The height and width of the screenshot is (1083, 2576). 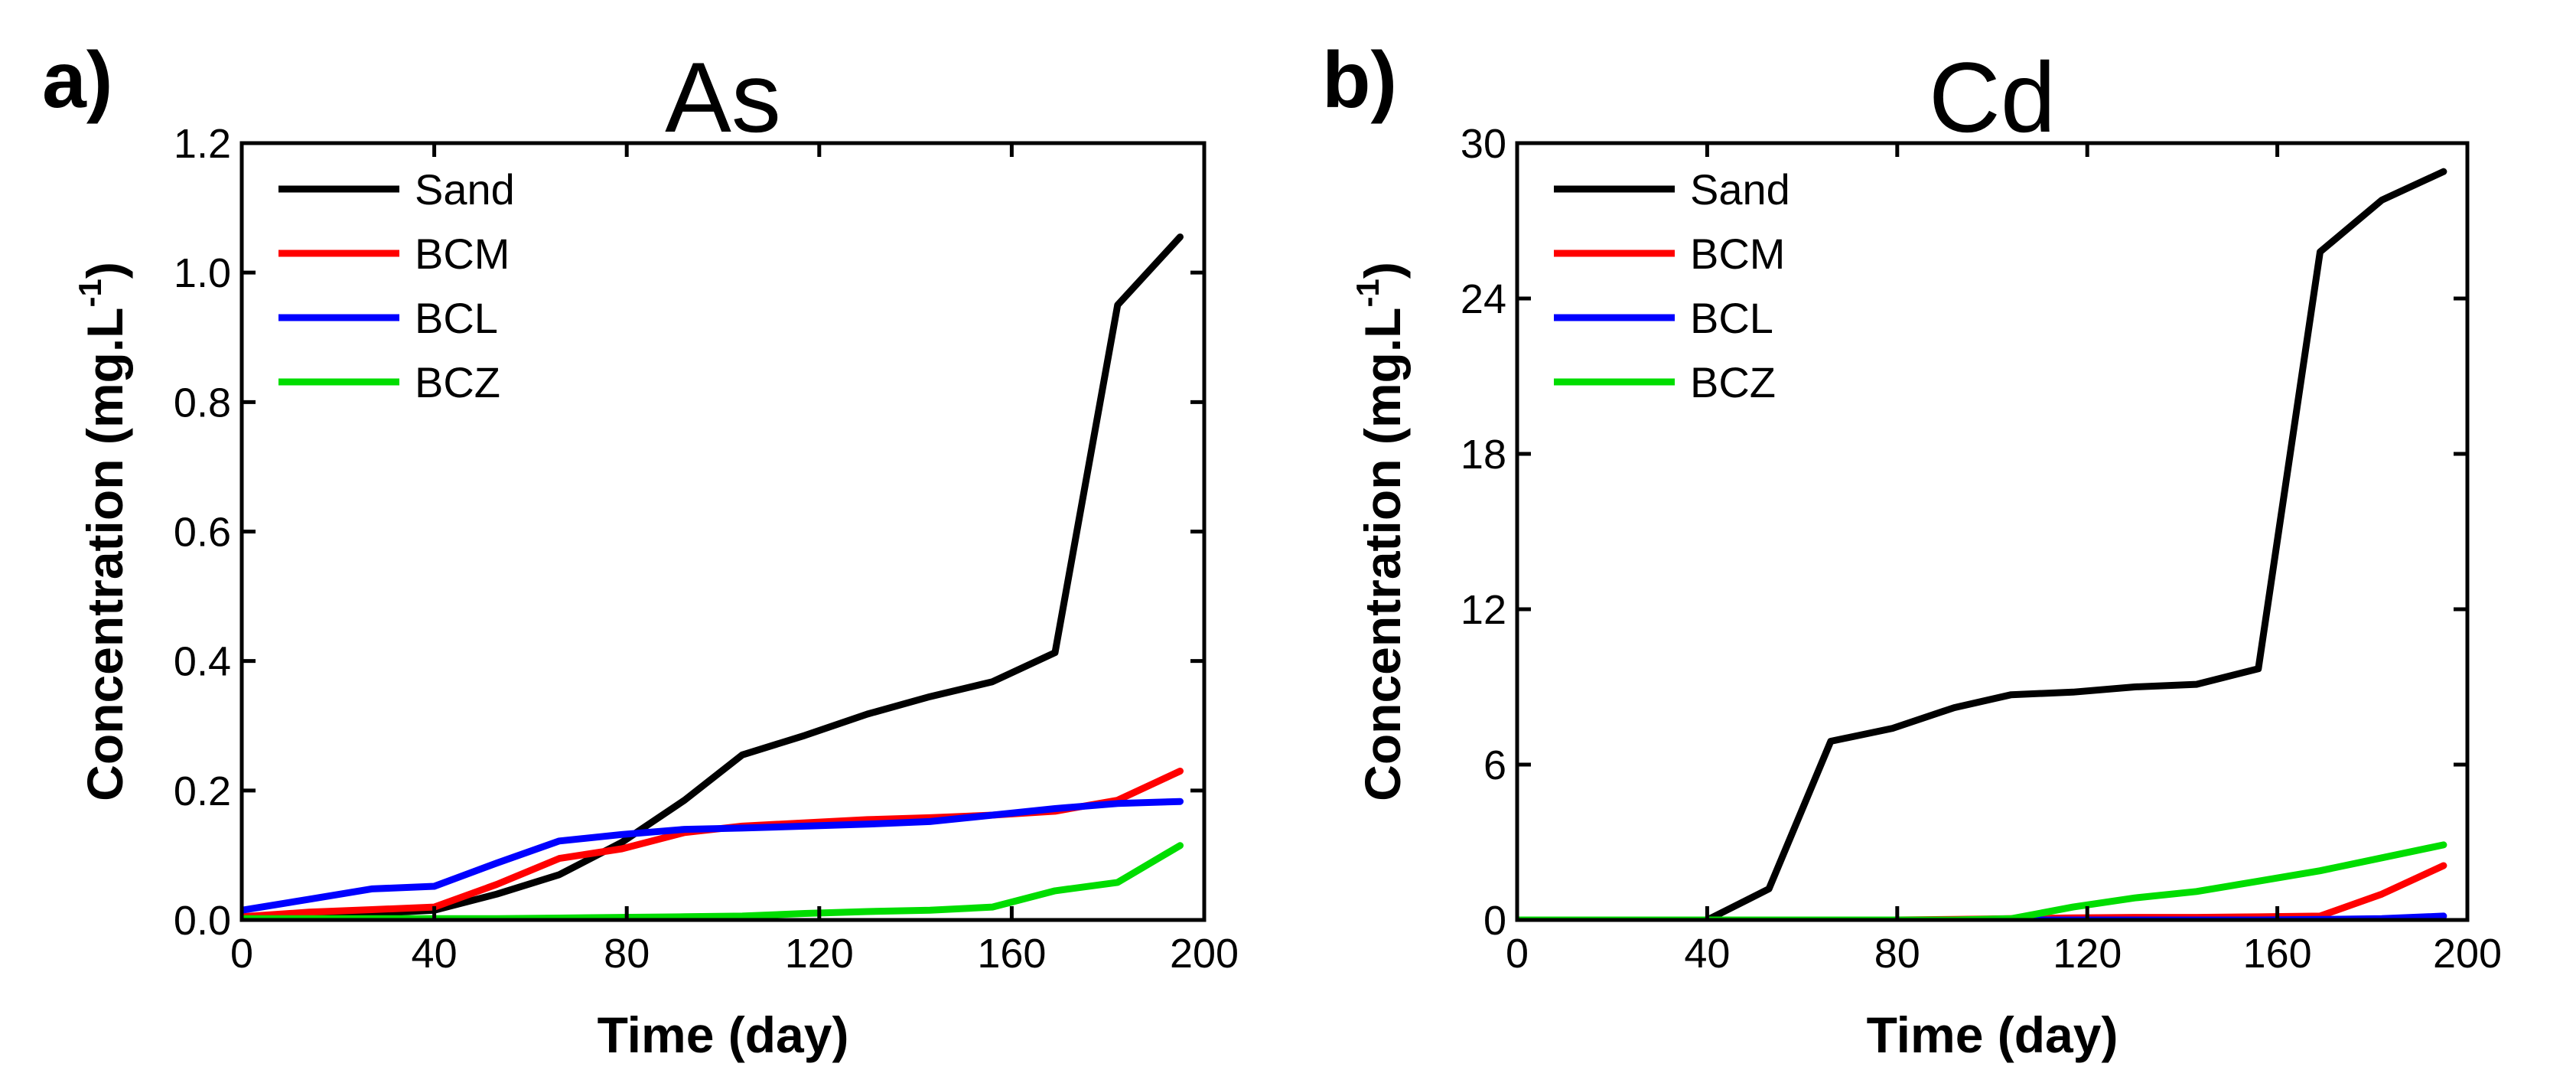 I want to click on y-tick-label: 0.4, so click(x=202, y=662).